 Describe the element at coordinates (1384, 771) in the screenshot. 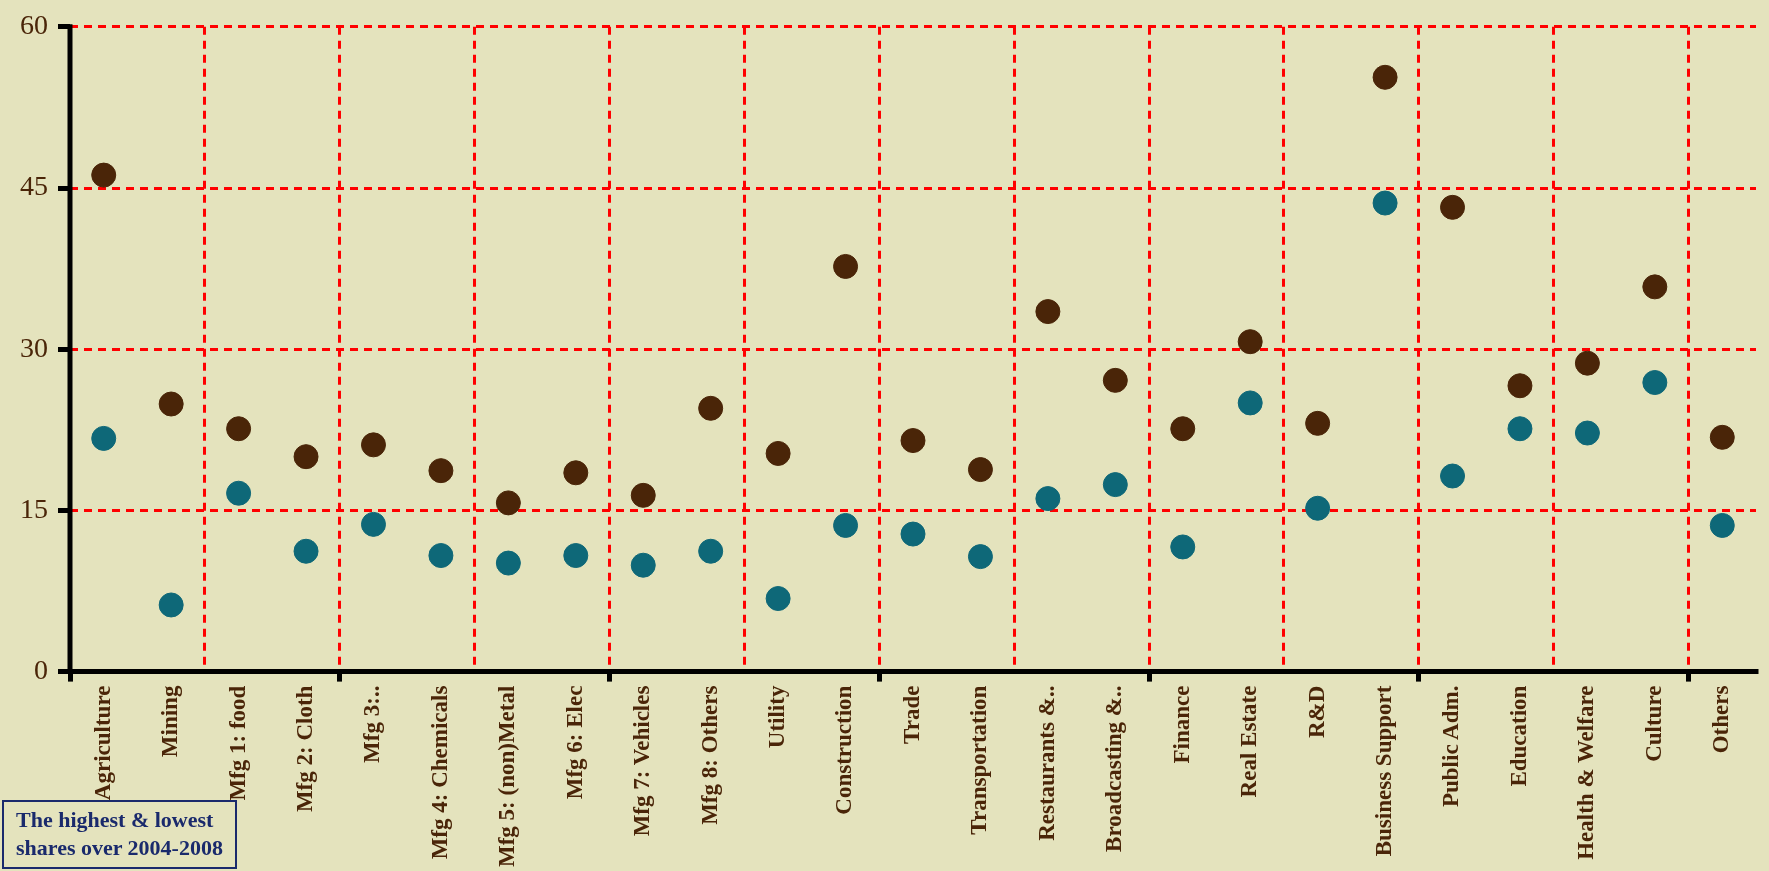

I see `x-tick-label: Business Support` at that location.